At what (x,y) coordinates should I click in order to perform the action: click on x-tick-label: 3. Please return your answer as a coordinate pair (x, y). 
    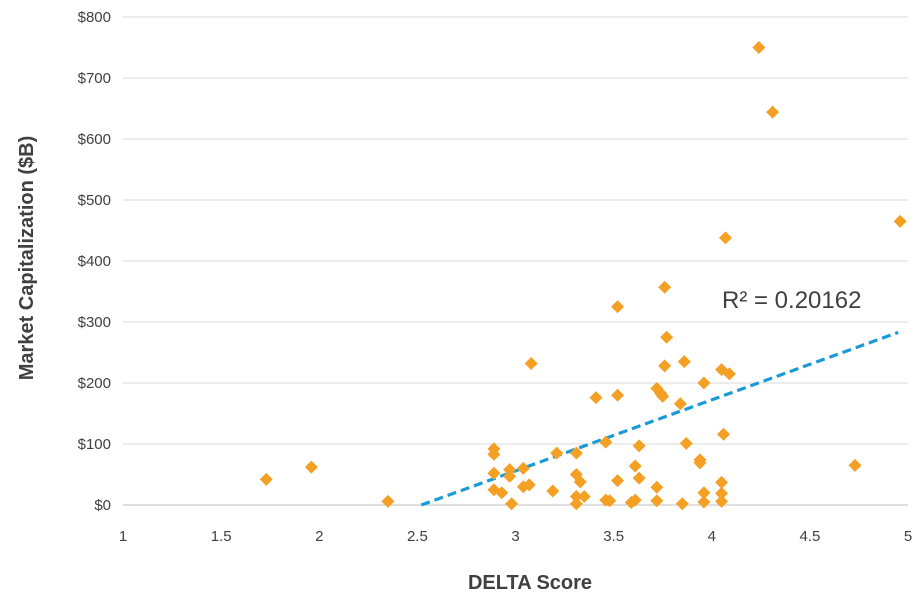
    Looking at the image, I should click on (515, 536).